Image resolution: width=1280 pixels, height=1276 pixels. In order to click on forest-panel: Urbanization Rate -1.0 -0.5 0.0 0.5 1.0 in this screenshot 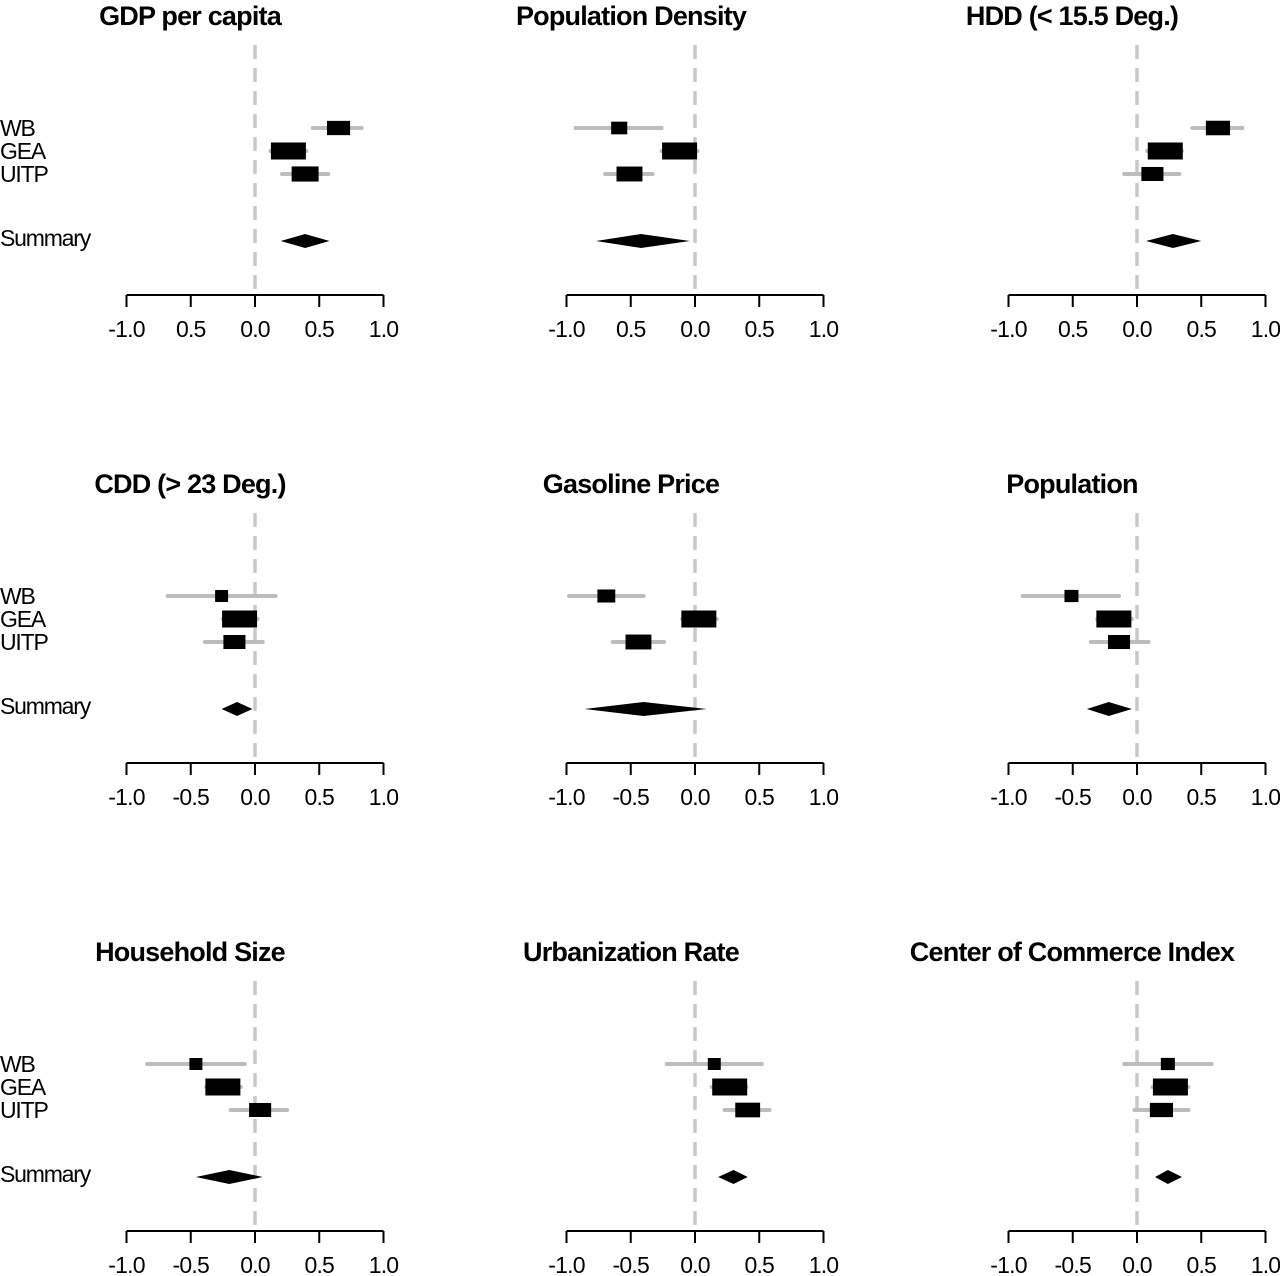, I will do `click(681, 1106)`.